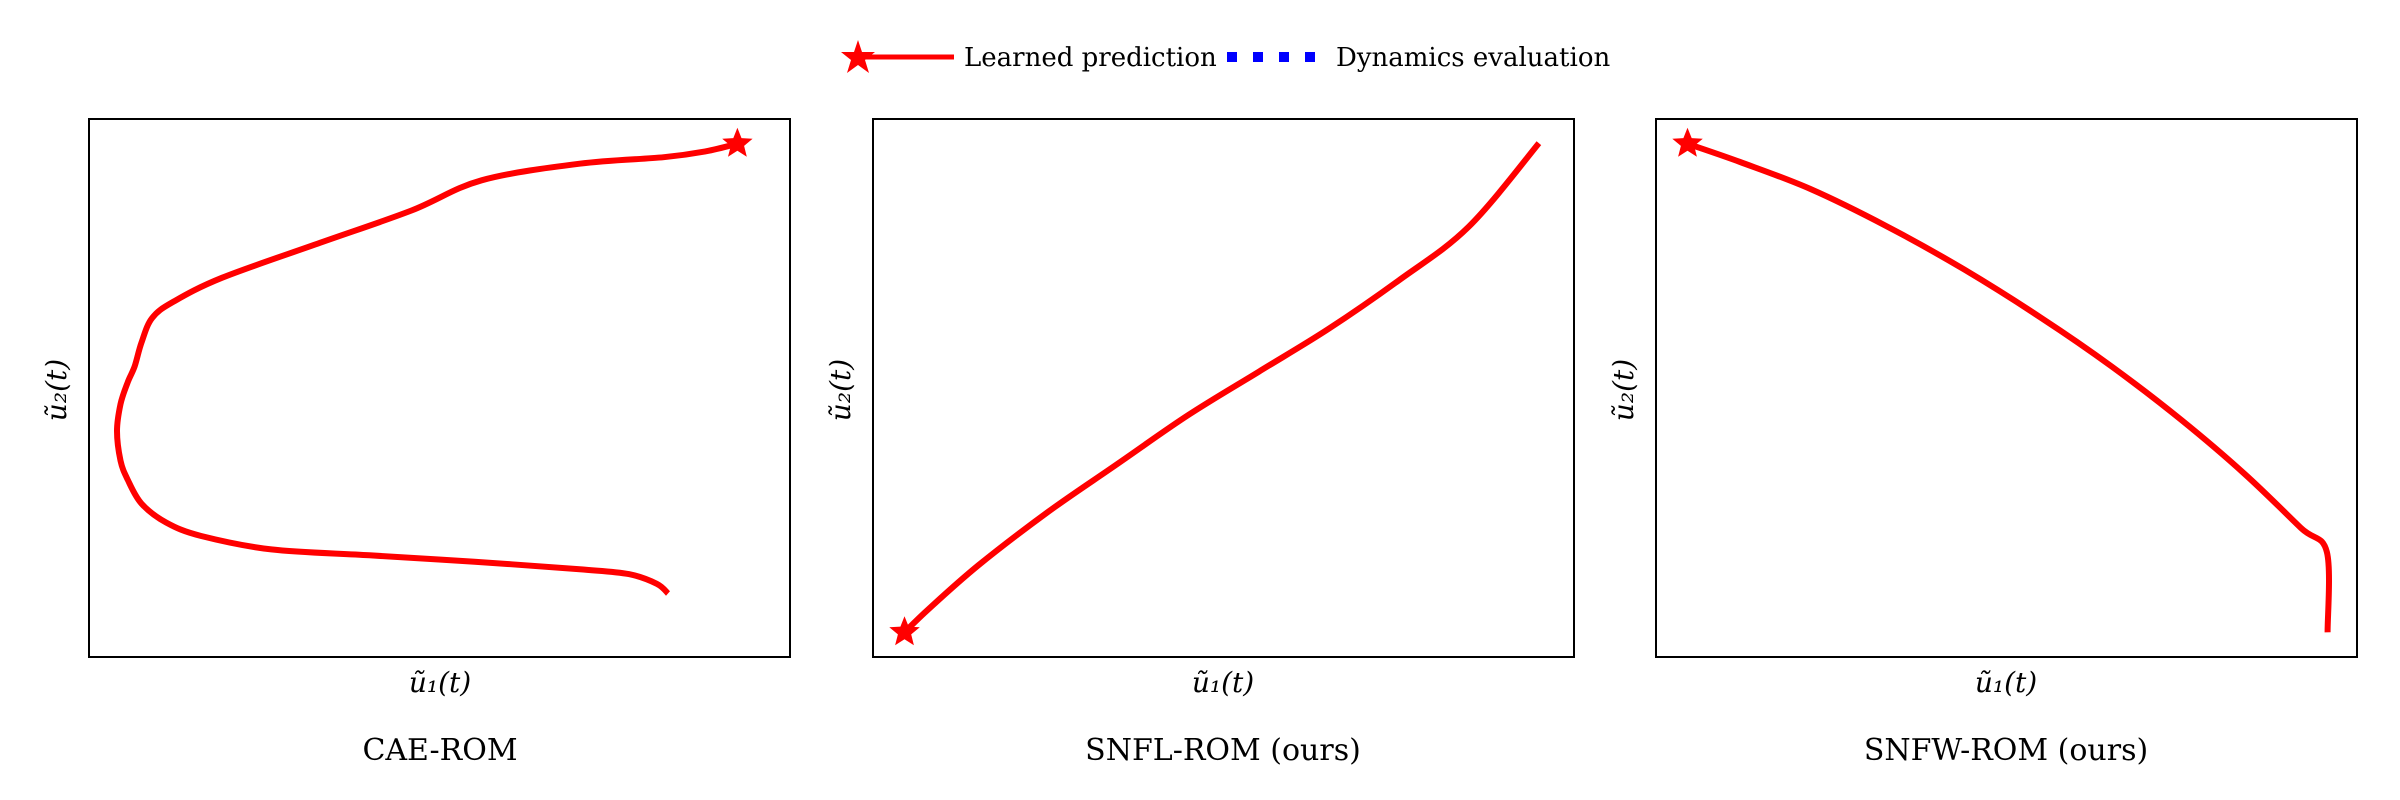  I want to click on panel-title: SNFL-ROM (ours), so click(1223, 750).